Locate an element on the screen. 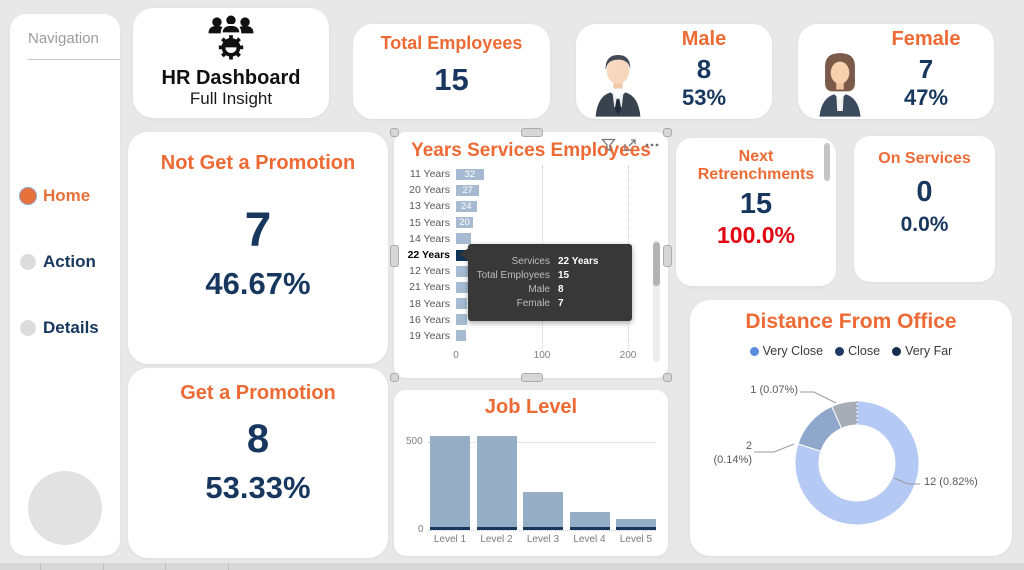 The width and height of the screenshot is (1024, 570). years-bar-row: 15 Years 20 is located at coordinates (524, 223).